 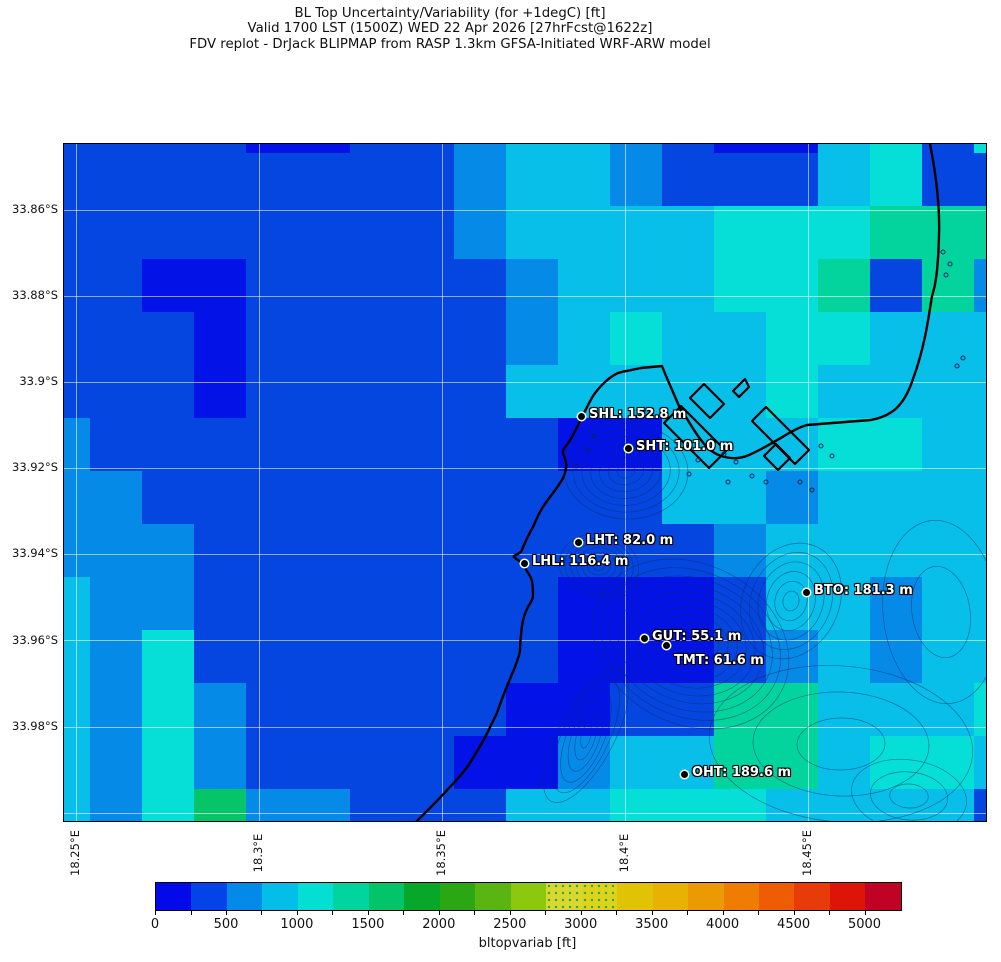 I want to click on station-dot-bto, so click(x=806, y=592).